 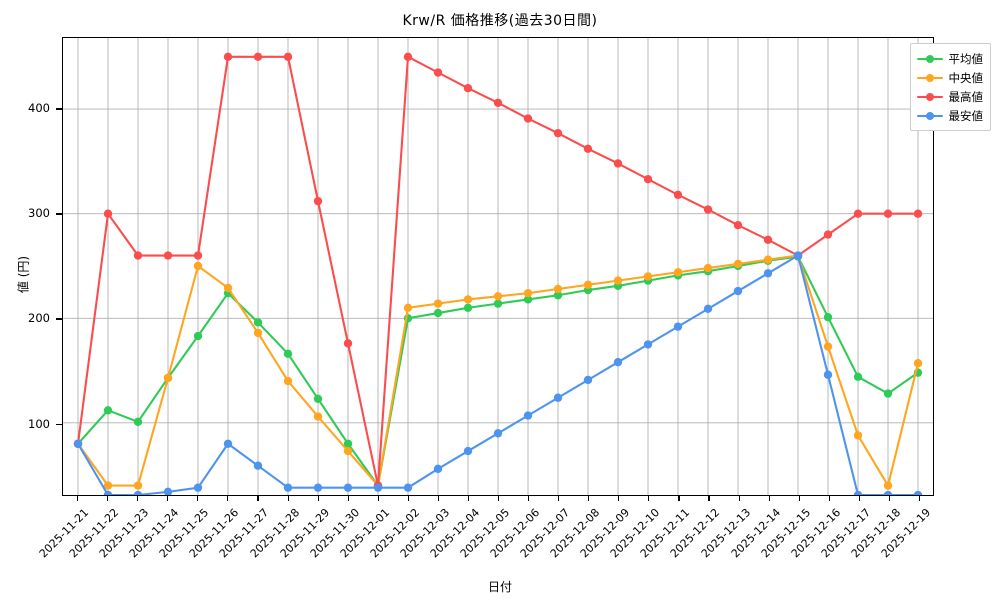 I want to click on legend-item-3: 最高値, so click(x=949, y=96).